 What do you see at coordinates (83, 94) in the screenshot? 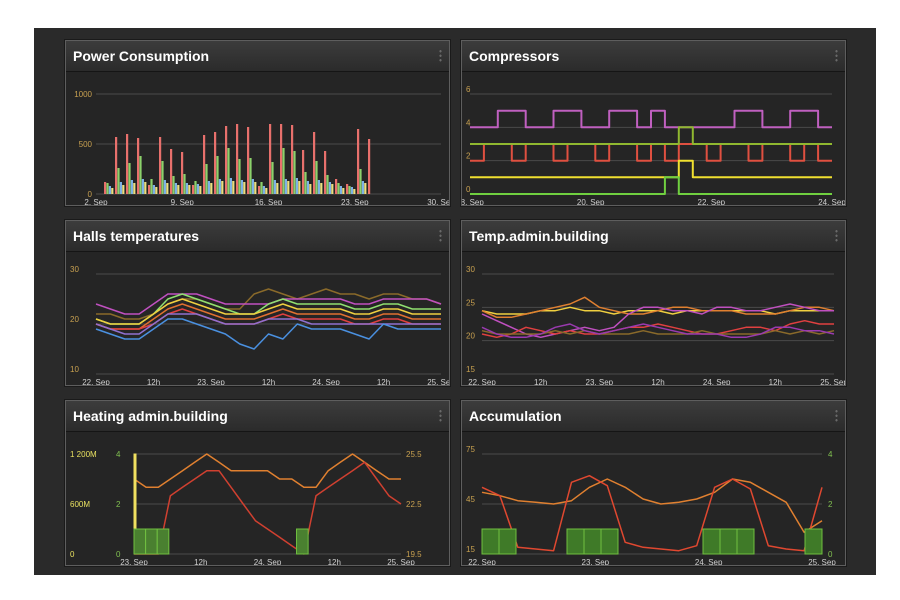
I see `y-tick-label: 1000` at bounding box center [83, 94].